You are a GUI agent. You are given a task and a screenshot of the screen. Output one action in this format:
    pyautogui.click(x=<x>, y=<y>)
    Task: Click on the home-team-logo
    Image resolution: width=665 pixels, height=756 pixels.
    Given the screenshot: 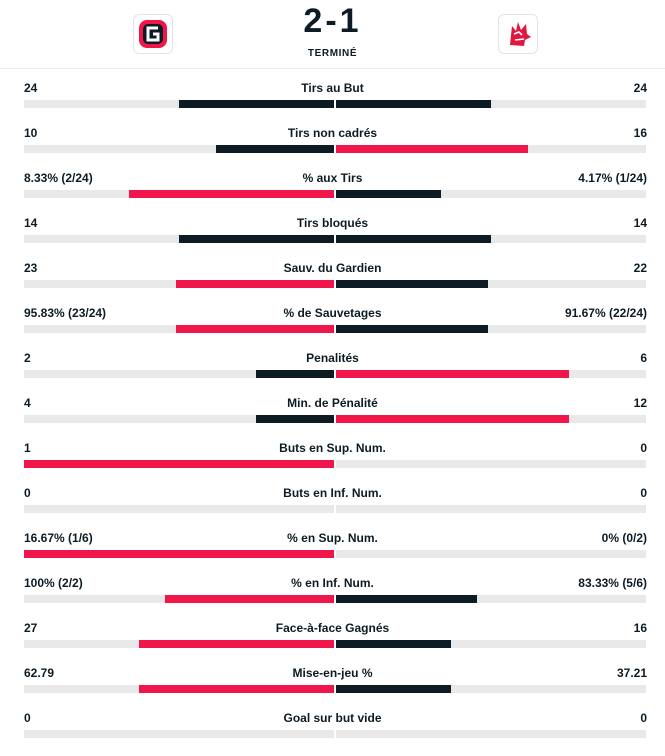 What is the action you would take?
    pyautogui.click(x=153, y=34)
    